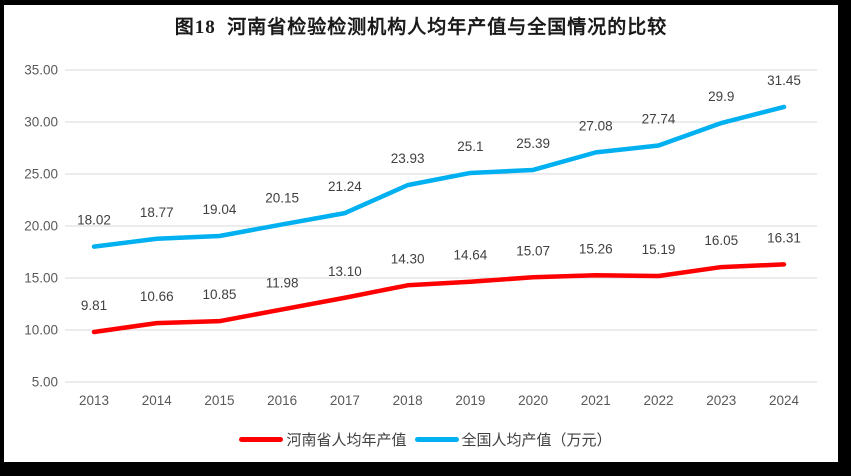 This screenshot has width=851, height=476. What do you see at coordinates (94, 305) in the screenshot?
I see `data-point-label: 9.81` at bounding box center [94, 305].